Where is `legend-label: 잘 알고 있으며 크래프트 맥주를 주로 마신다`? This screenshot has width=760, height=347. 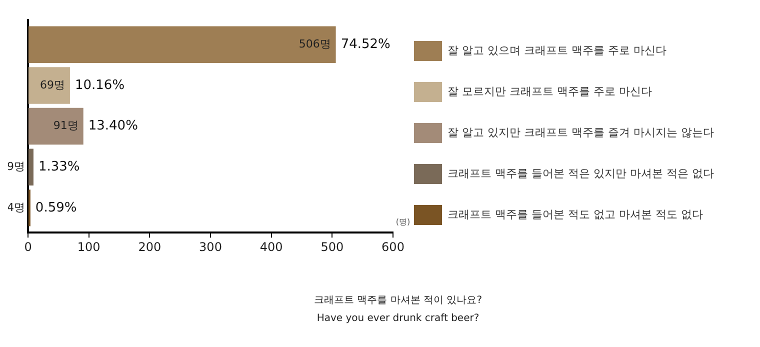 legend-label: 잘 알고 있으며 크래프트 맥주를 주로 마신다 is located at coordinates (557, 50).